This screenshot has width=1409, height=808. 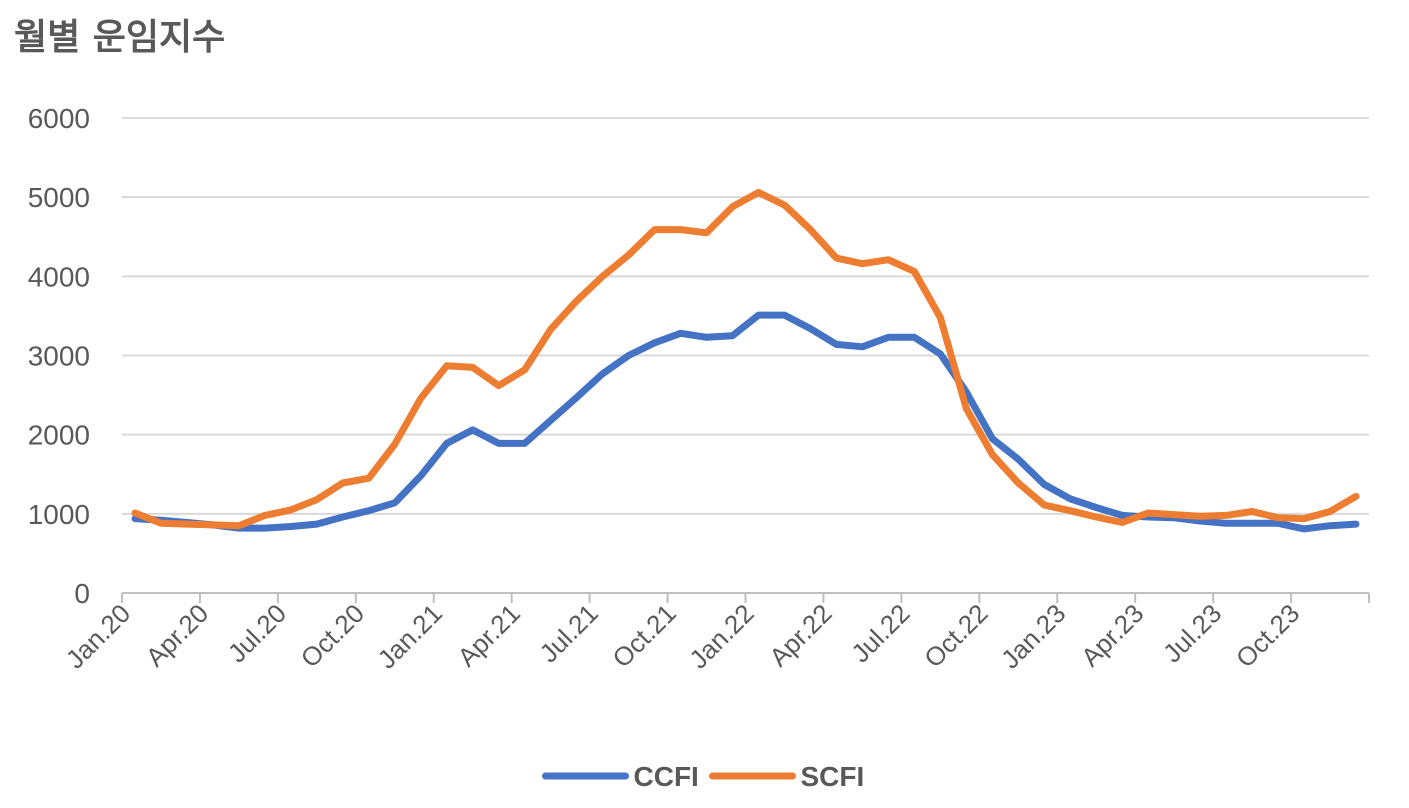 What do you see at coordinates (177, 635) in the screenshot?
I see `x-tick-label: Apr.20` at bounding box center [177, 635].